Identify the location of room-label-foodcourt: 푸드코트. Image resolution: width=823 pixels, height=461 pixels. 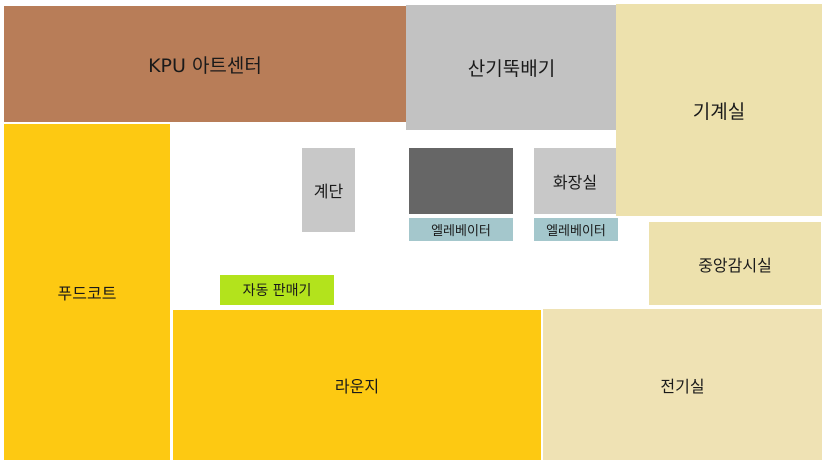
(87, 293).